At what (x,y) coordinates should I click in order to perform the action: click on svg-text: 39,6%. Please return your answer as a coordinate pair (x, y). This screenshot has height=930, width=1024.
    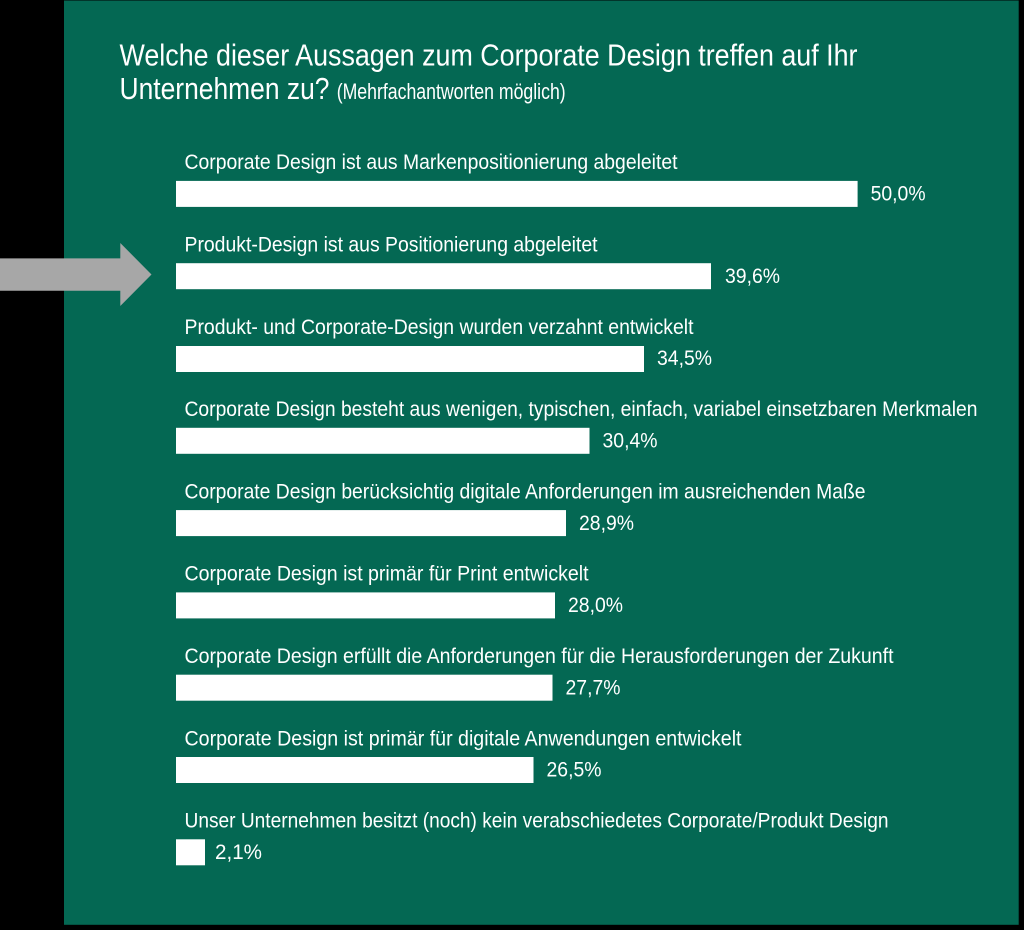
    Looking at the image, I should click on (752, 276).